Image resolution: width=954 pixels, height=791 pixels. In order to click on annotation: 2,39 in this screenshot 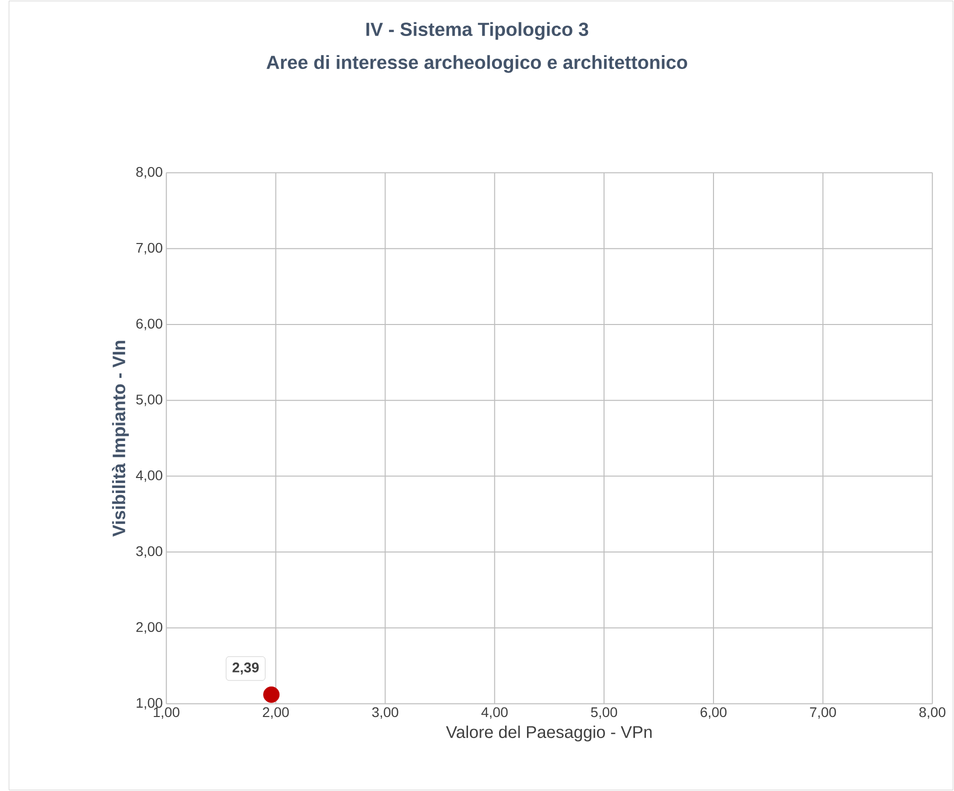, I will do `click(245, 668)`.